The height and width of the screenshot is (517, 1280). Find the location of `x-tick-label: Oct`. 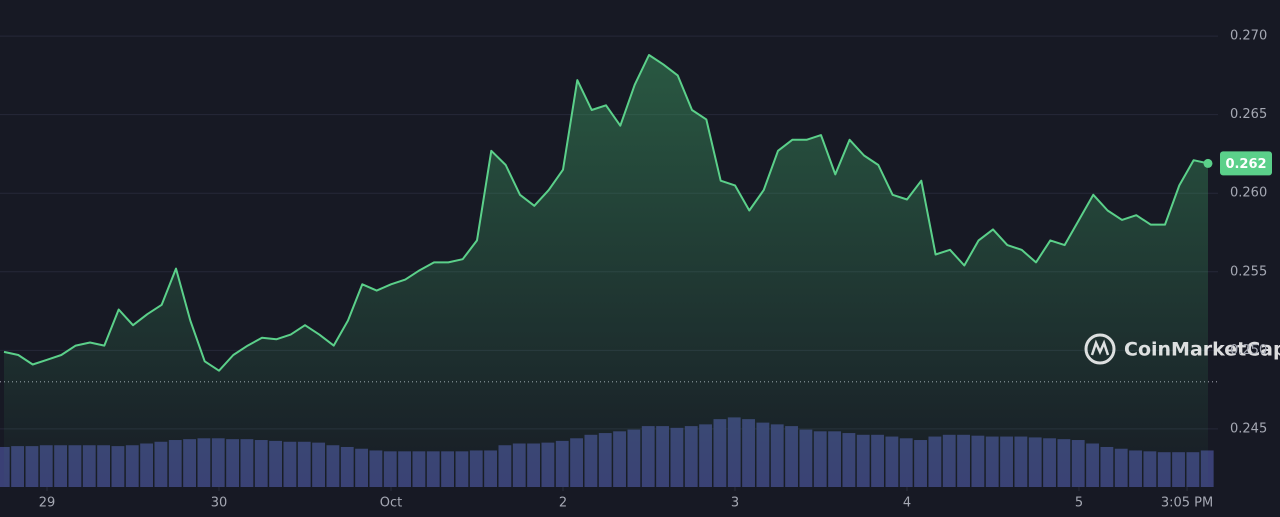

x-tick-label: Oct is located at coordinates (391, 503).